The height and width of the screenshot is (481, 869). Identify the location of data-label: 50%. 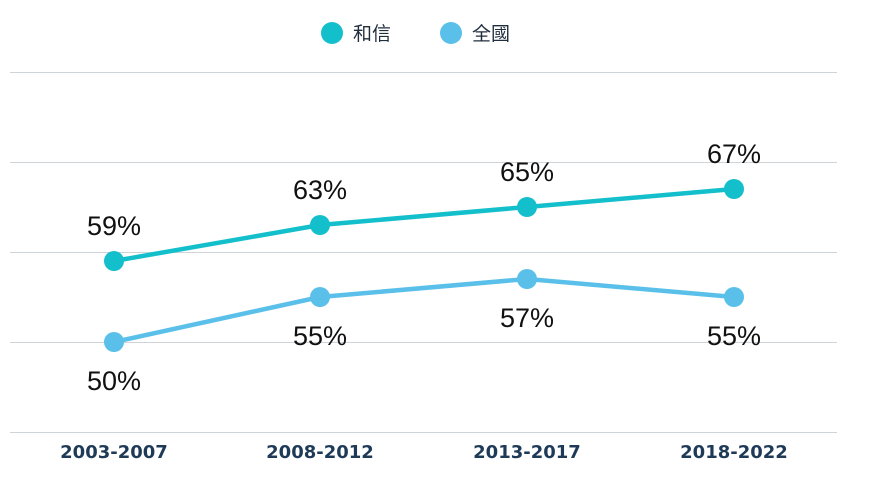
(114, 381).